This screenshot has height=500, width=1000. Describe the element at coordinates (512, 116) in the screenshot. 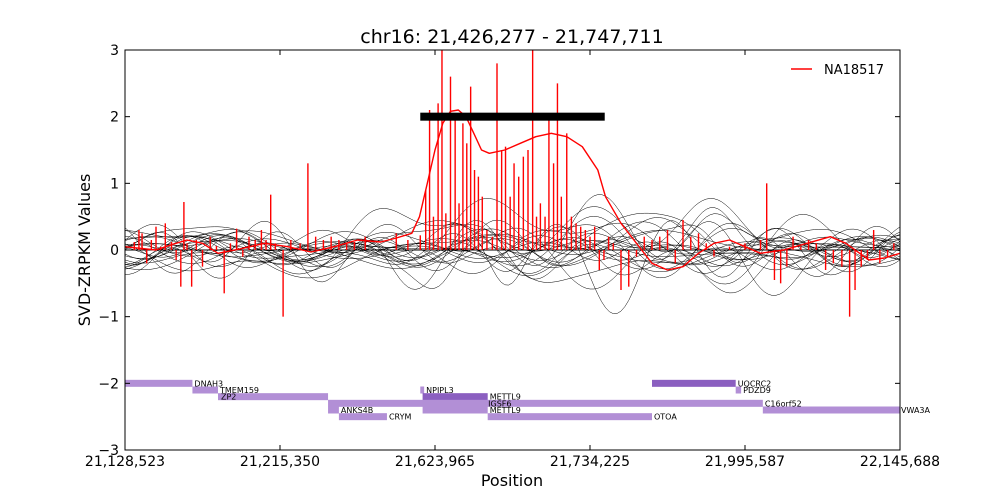

I see `cnv-call-bar` at that location.